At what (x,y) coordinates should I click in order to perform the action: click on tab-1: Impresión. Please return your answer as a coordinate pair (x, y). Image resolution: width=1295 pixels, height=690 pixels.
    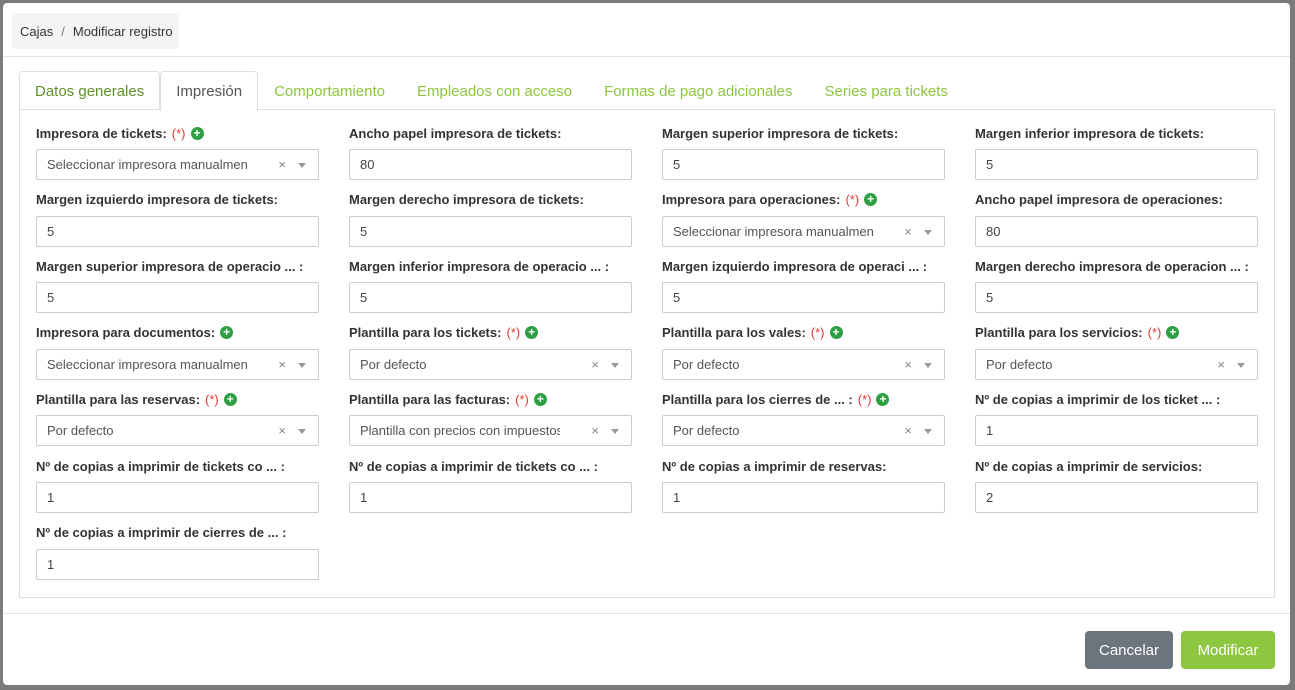
    Looking at the image, I should click on (209, 91).